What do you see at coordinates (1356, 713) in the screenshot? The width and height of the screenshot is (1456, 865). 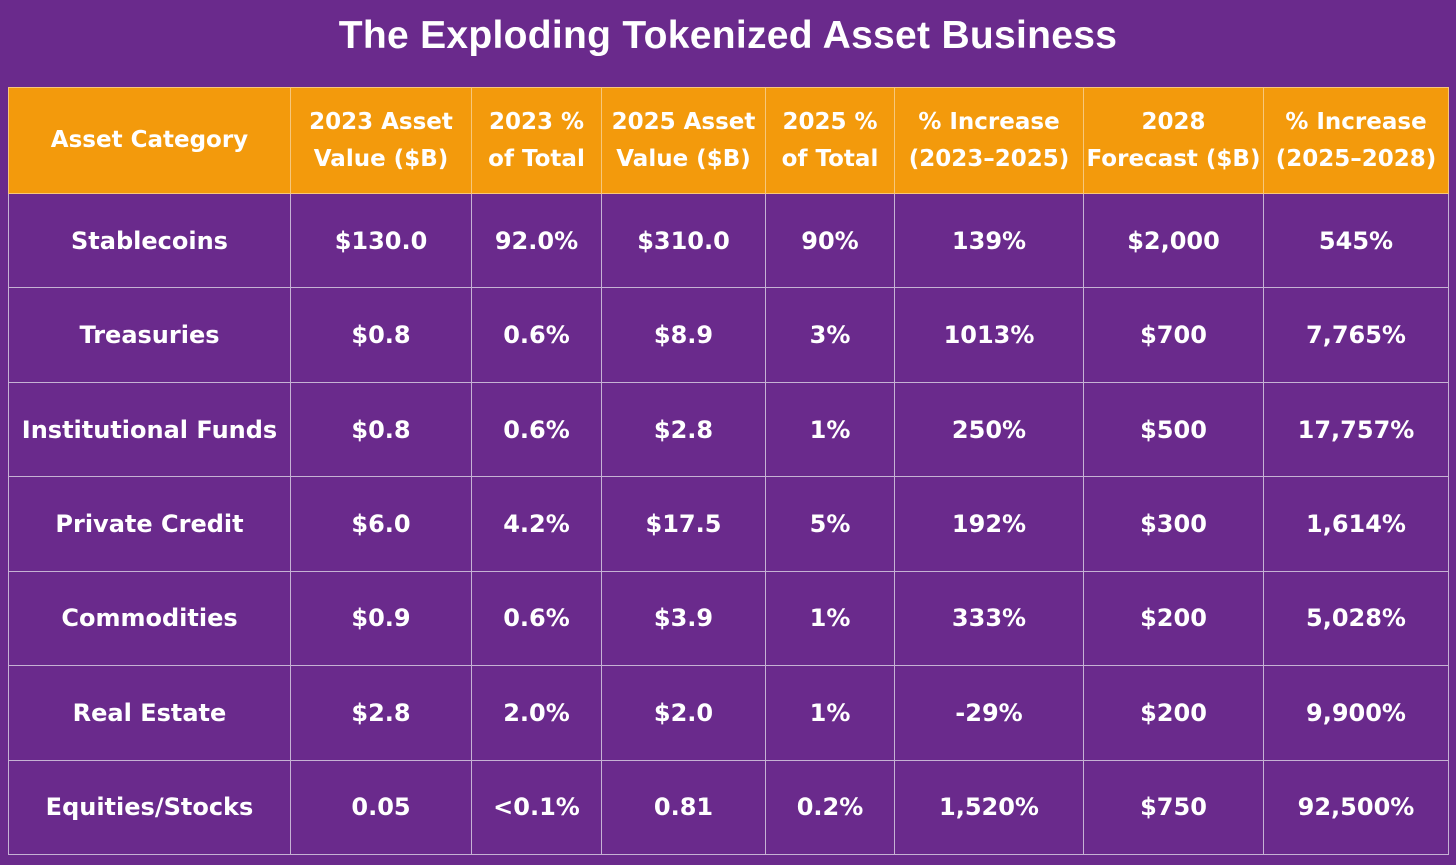 I see `table-cell: 9,900%` at bounding box center [1356, 713].